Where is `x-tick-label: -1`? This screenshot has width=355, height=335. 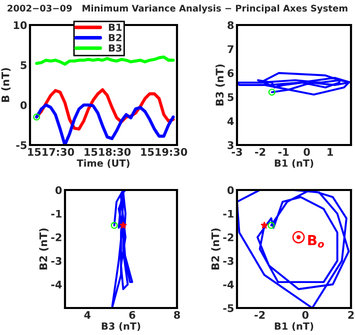
x-tick-label: -1 is located at coordinates (283, 152).